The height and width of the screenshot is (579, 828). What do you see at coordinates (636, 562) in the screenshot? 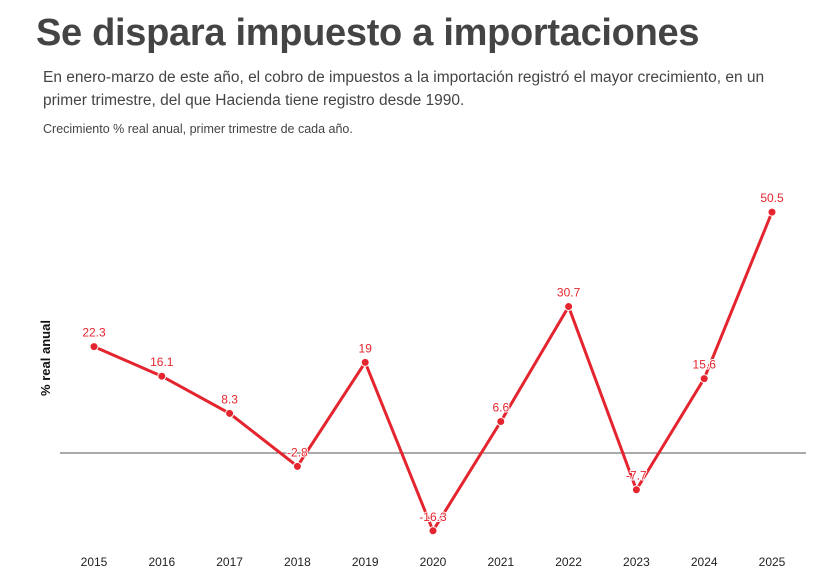
I see `x-tick-label: 2023` at bounding box center [636, 562].